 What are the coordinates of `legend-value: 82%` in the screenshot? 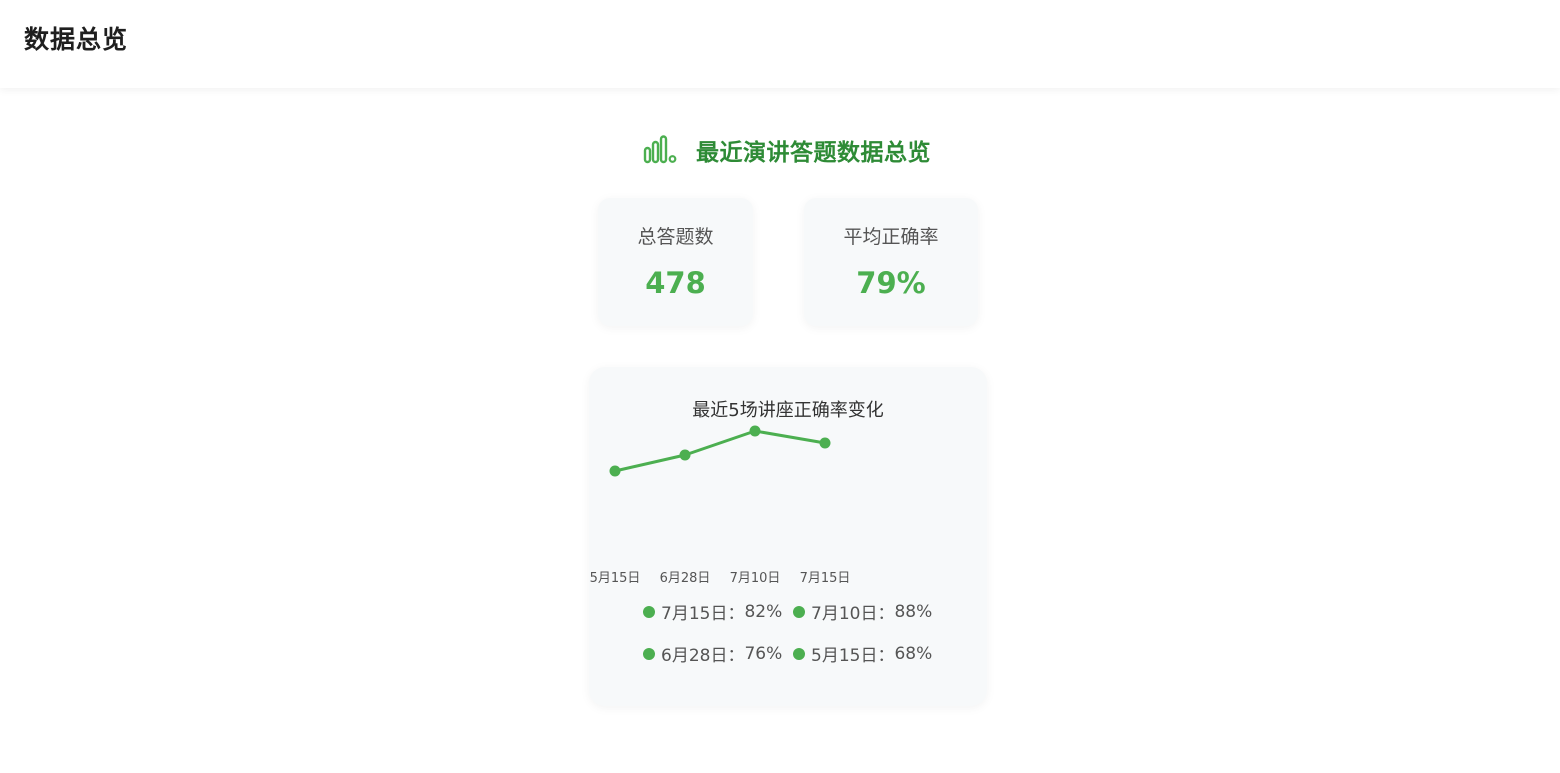 It's located at (763, 611).